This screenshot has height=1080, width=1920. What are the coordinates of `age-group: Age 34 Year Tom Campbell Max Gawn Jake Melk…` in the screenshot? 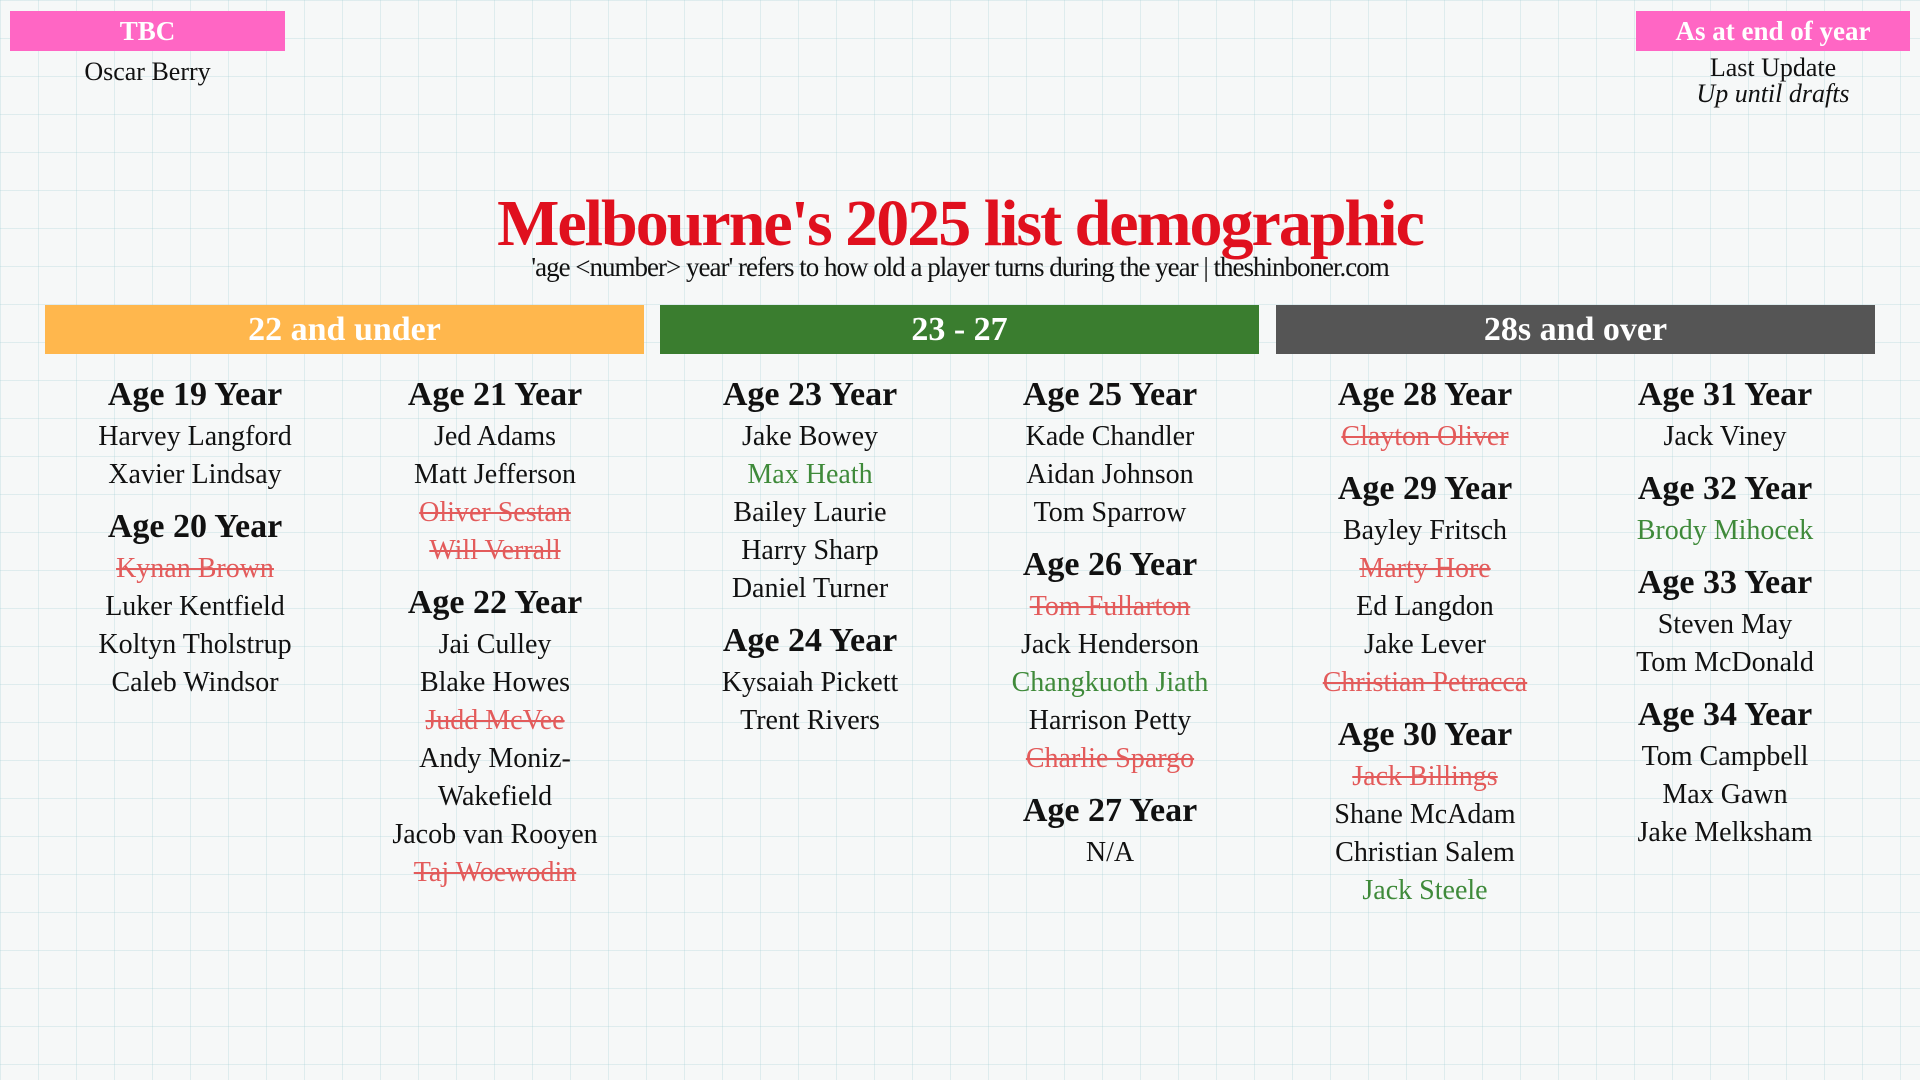 It's located at (1725, 772).